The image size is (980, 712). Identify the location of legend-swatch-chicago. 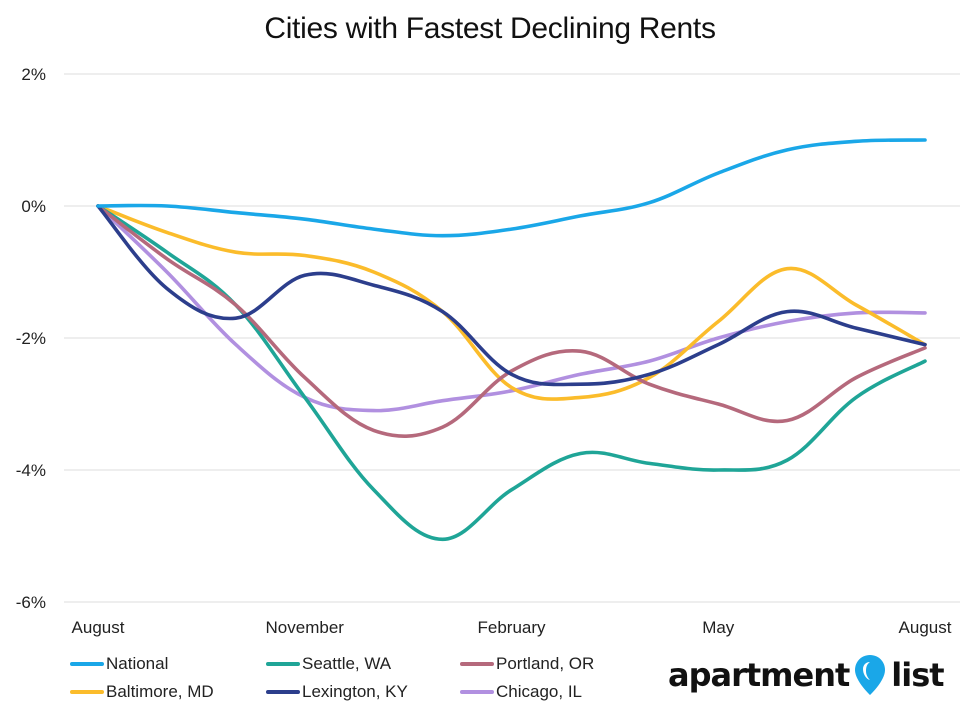
(477, 692).